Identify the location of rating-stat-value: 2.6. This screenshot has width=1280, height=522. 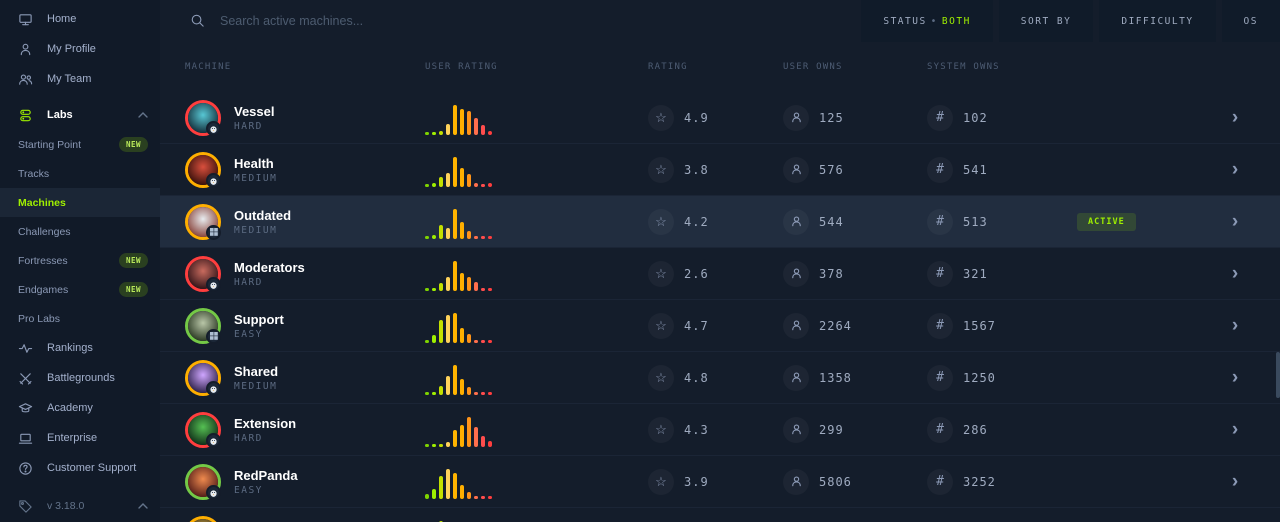
(696, 273).